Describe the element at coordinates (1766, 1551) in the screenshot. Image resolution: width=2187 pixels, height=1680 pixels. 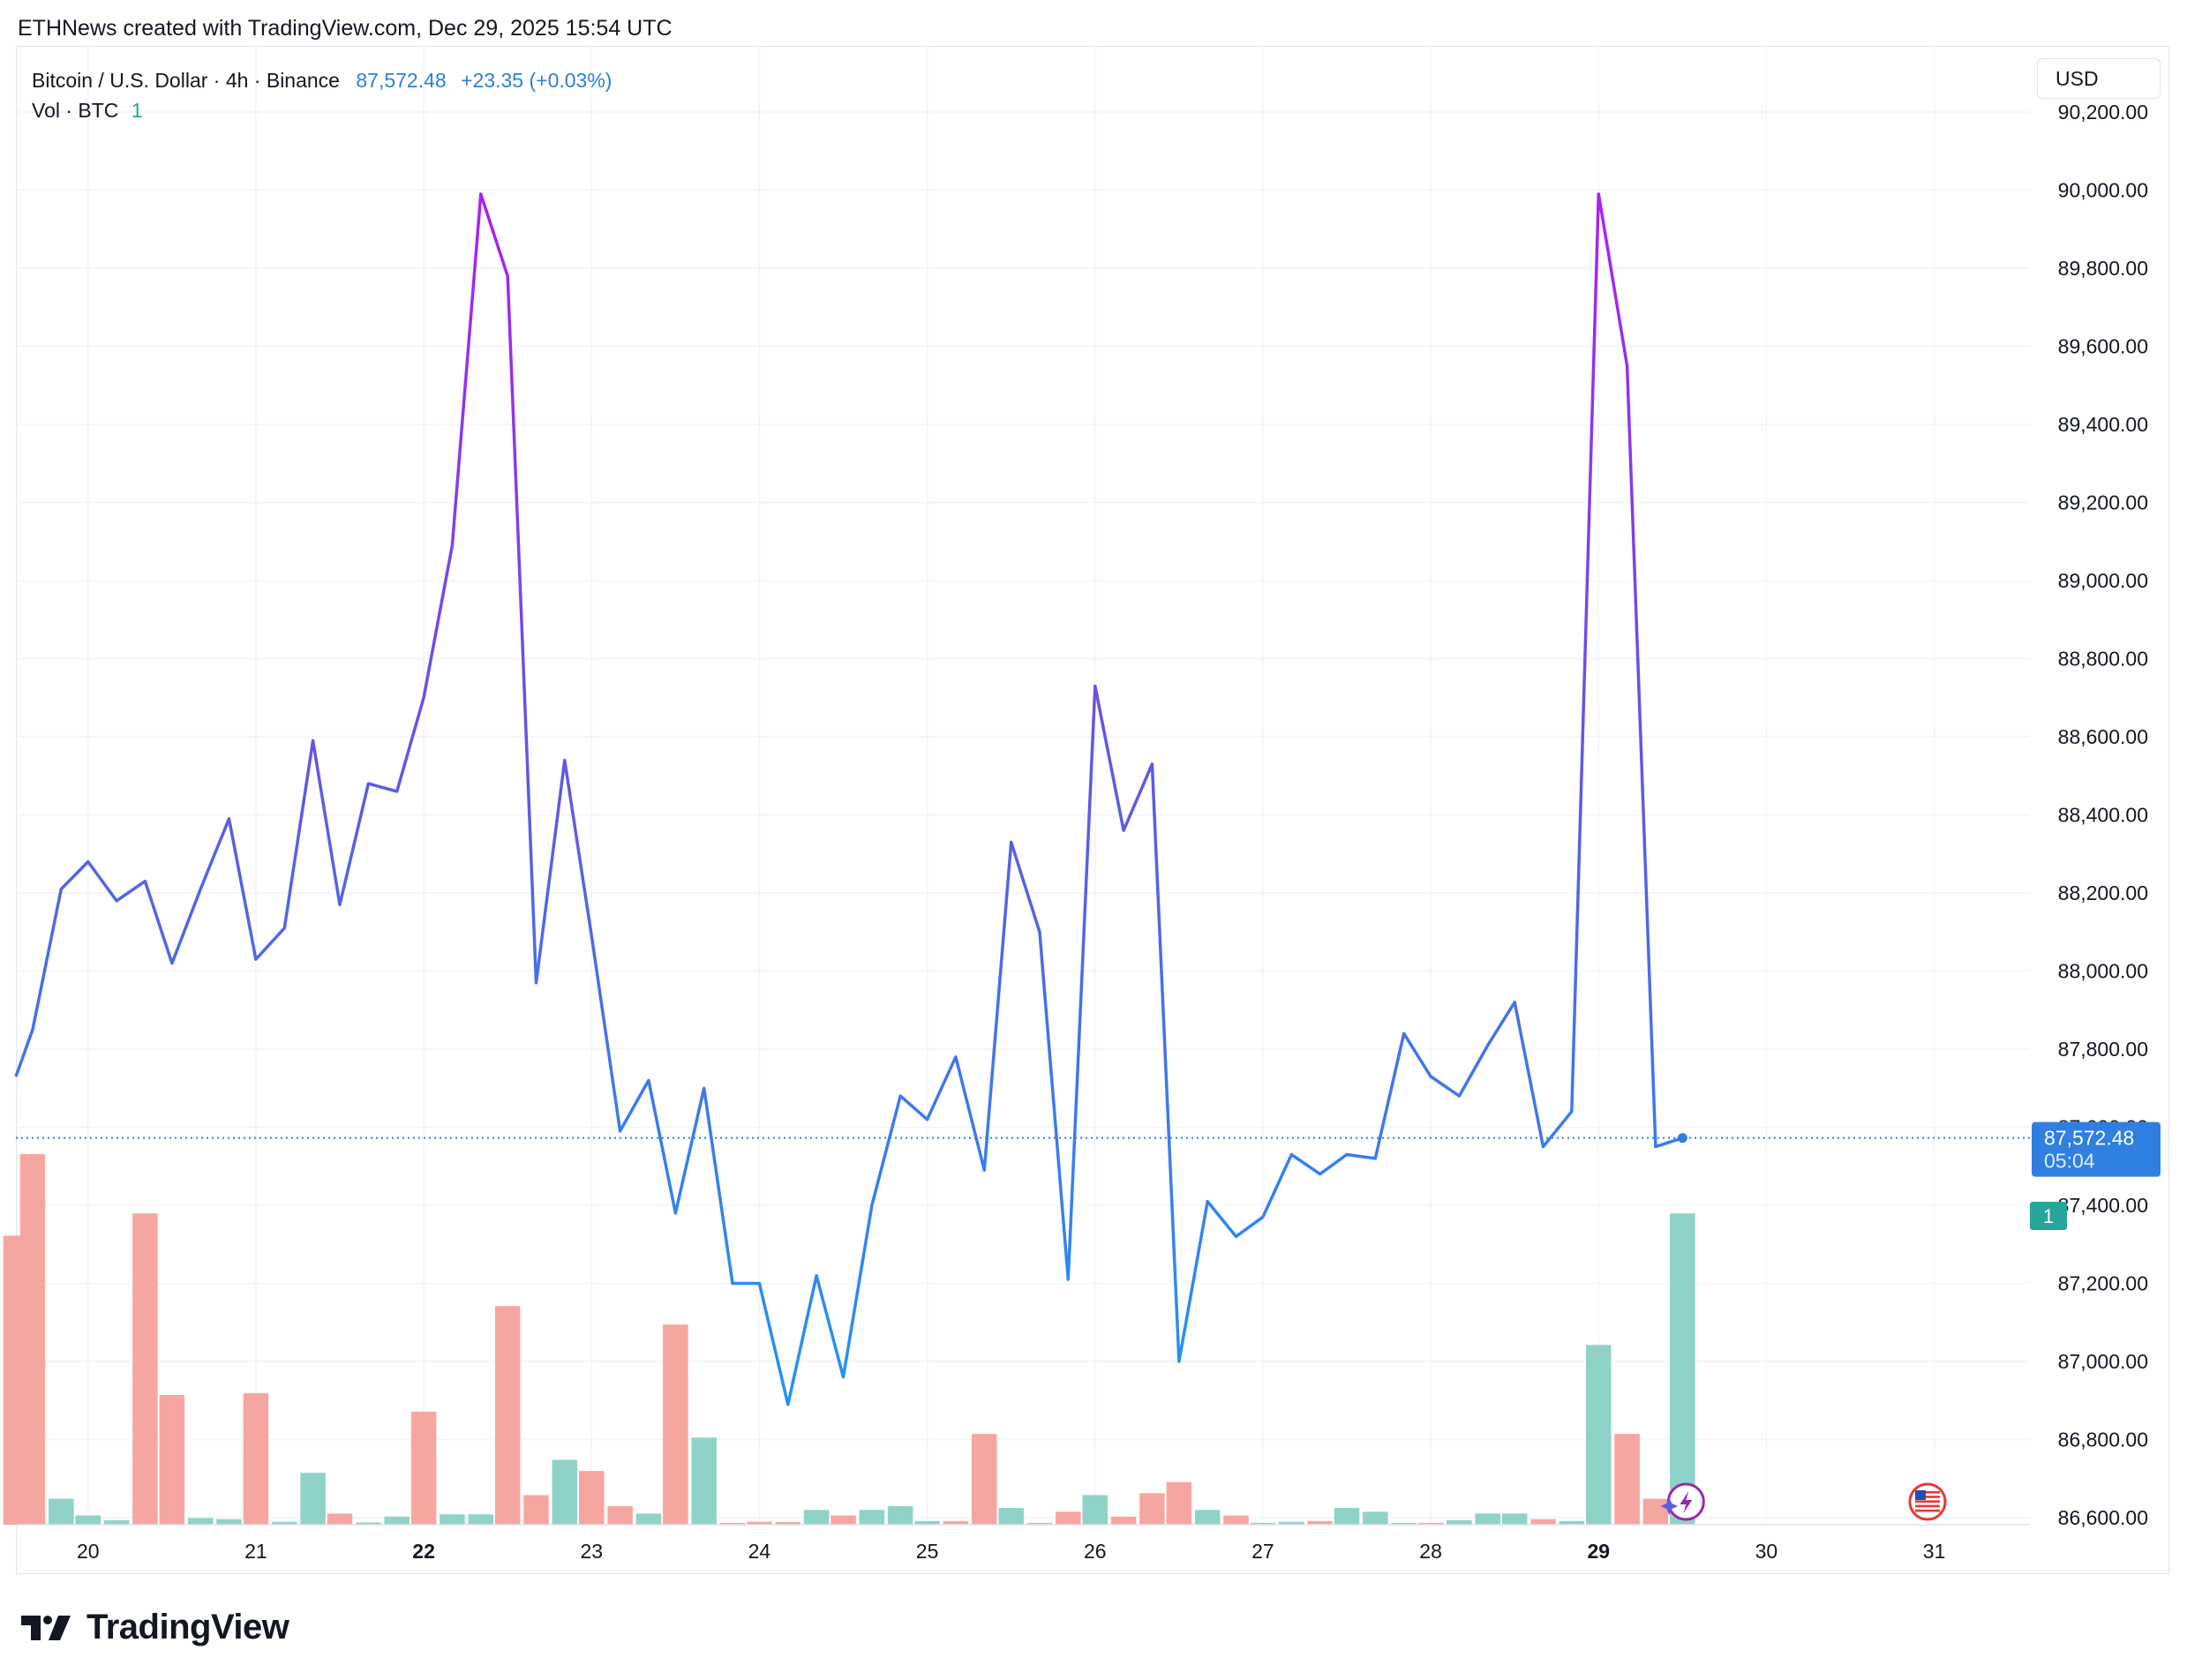
I see `x-tick-label: 30` at that location.